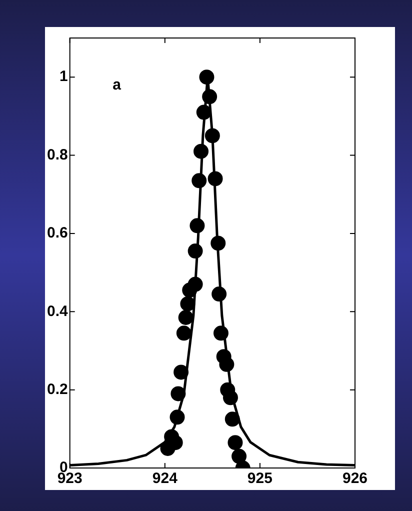 The height and width of the screenshot is (511, 412). What do you see at coordinates (117, 85) in the screenshot?
I see `annotation: a` at bounding box center [117, 85].